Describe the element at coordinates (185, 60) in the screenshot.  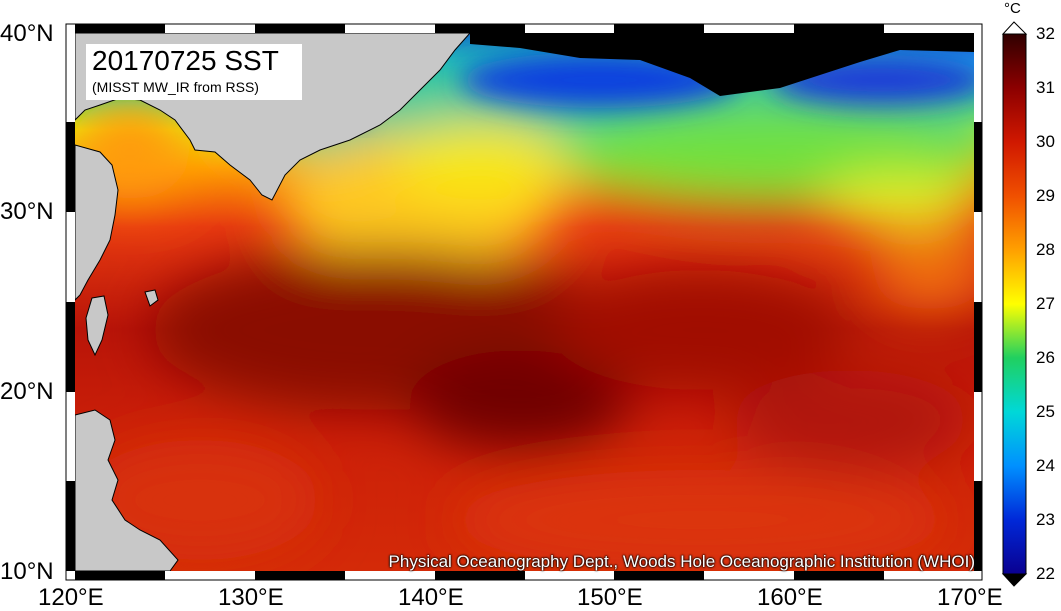
I see `map-title: 20170725 SST` at that location.